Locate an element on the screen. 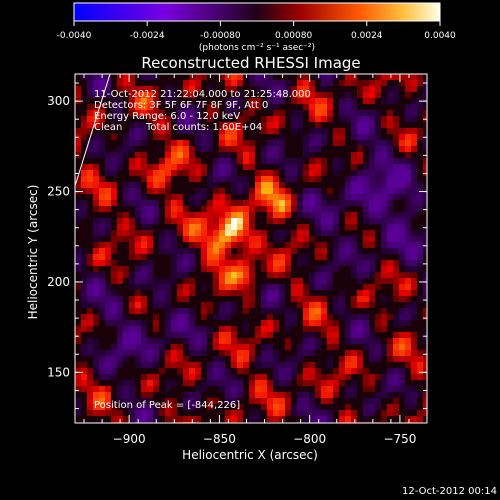 The image size is (500, 500). x-axis-label: Heliocentric X (arcsec) is located at coordinates (250, 455).